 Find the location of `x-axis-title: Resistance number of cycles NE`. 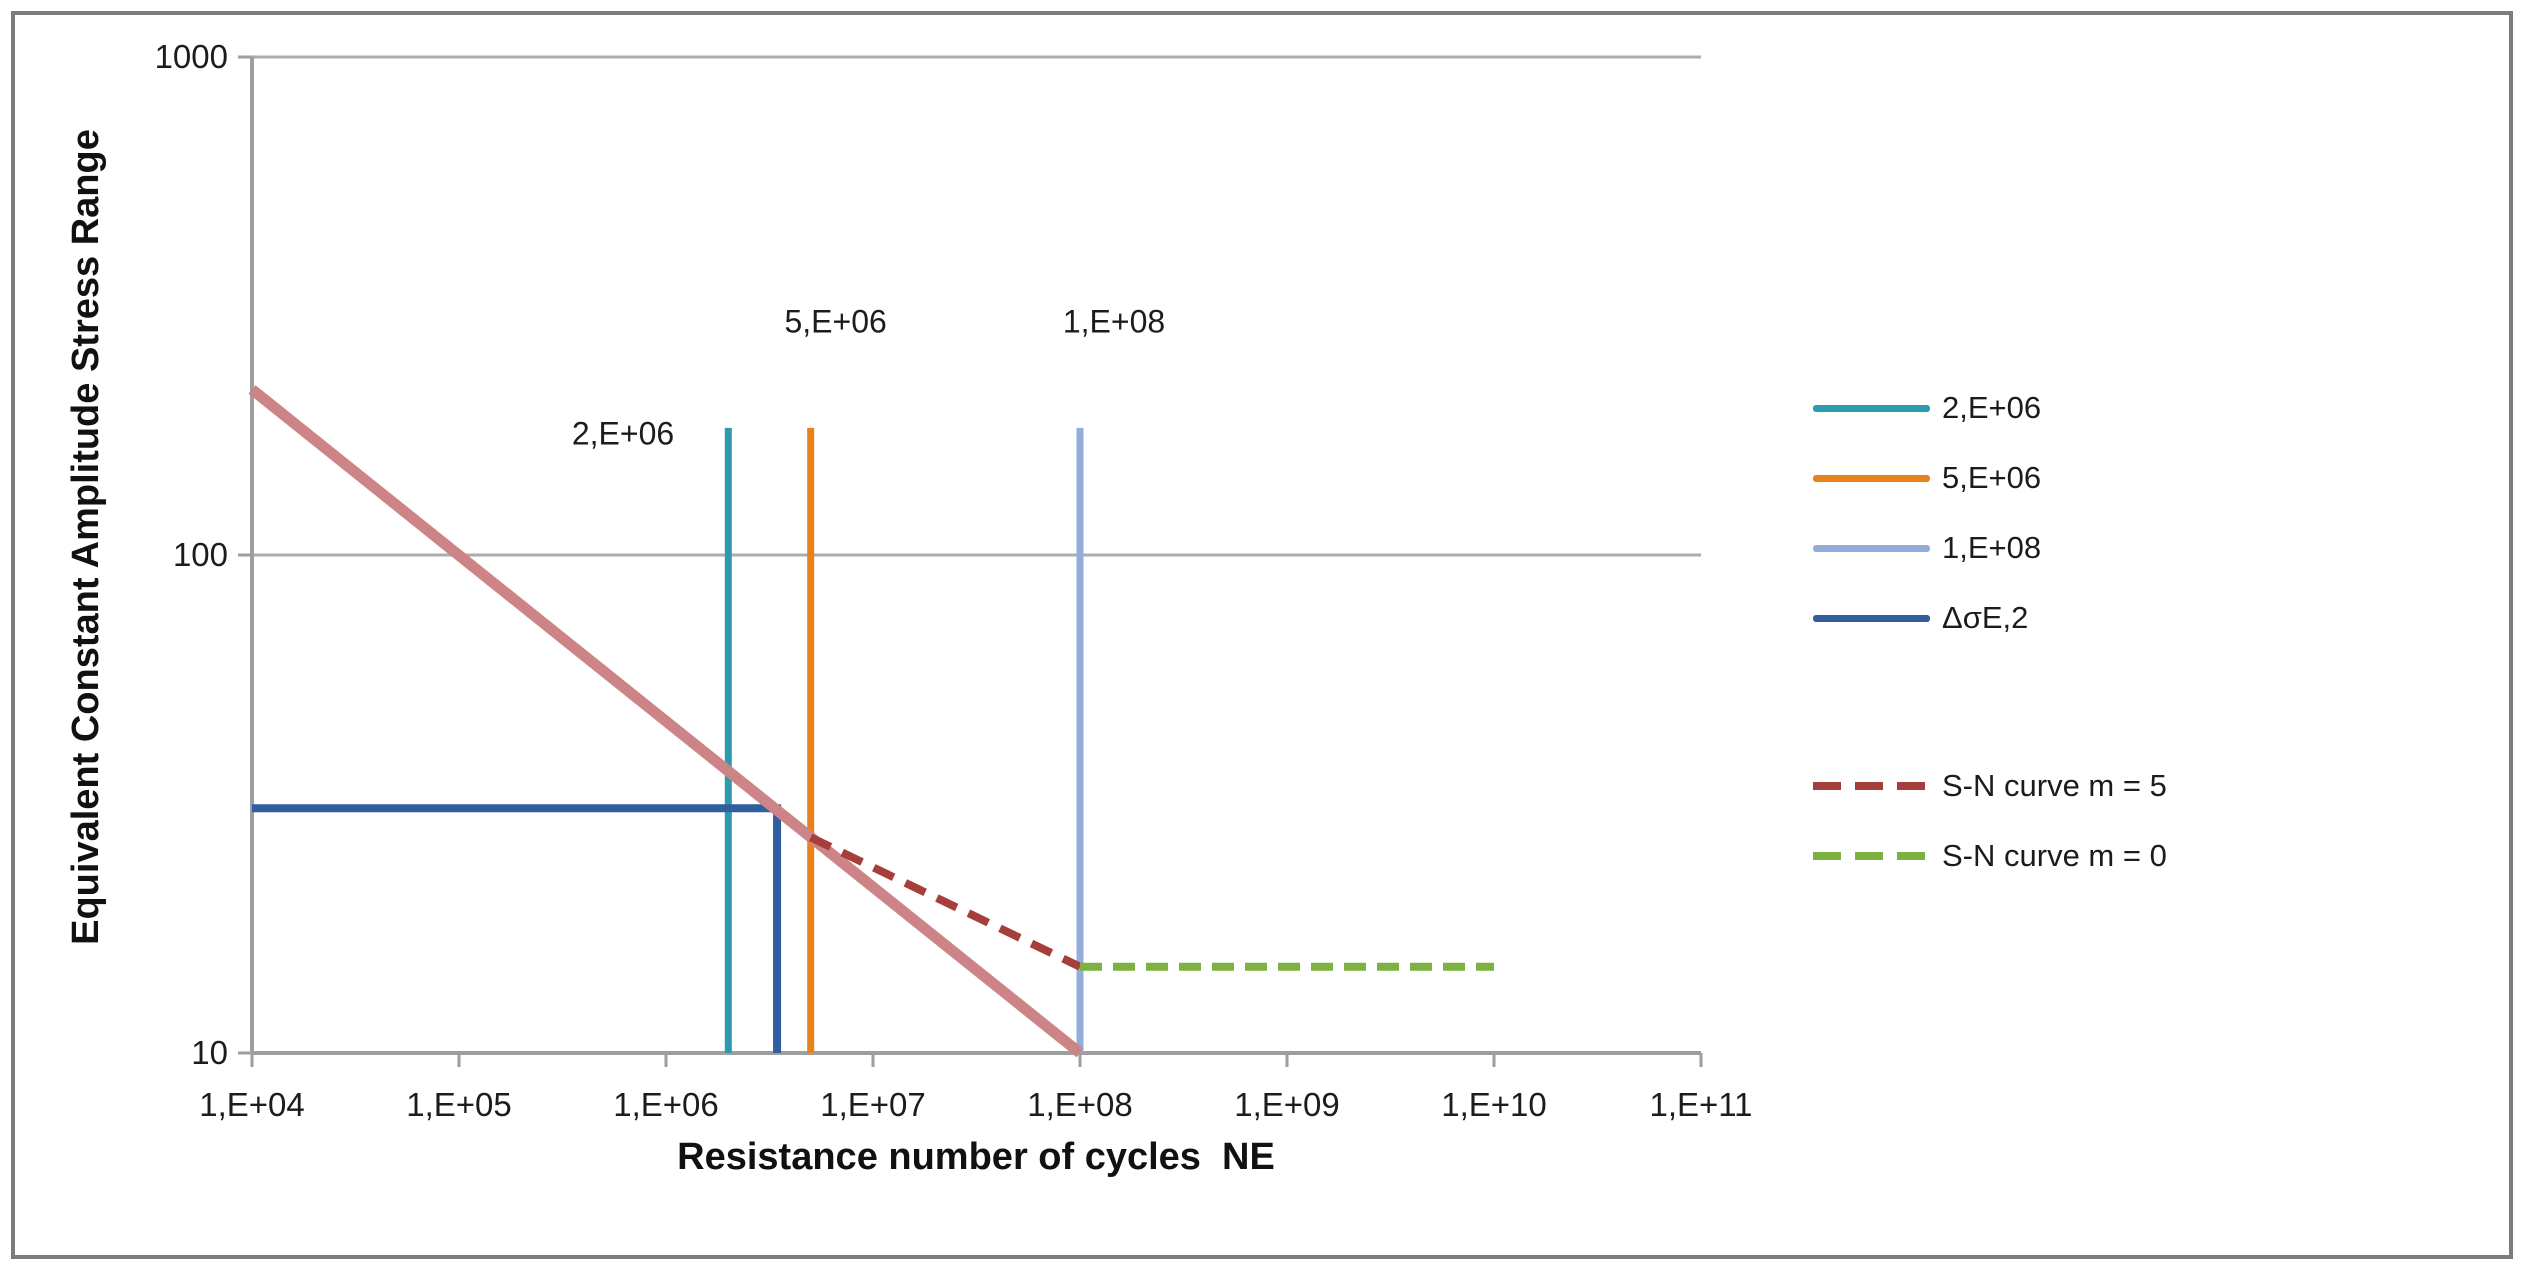

x-axis-title: Resistance number of cycles NE is located at coordinates (976, 1157).